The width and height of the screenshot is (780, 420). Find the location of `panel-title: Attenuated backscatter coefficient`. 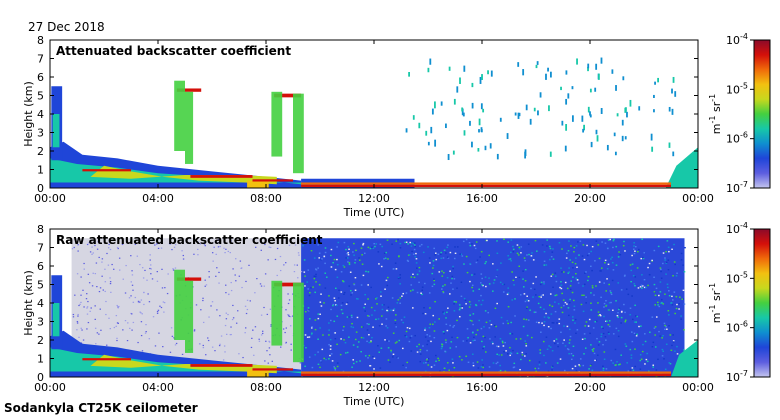

panel-title: Attenuated backscatter coefficient is located at coordinates (173, 51).